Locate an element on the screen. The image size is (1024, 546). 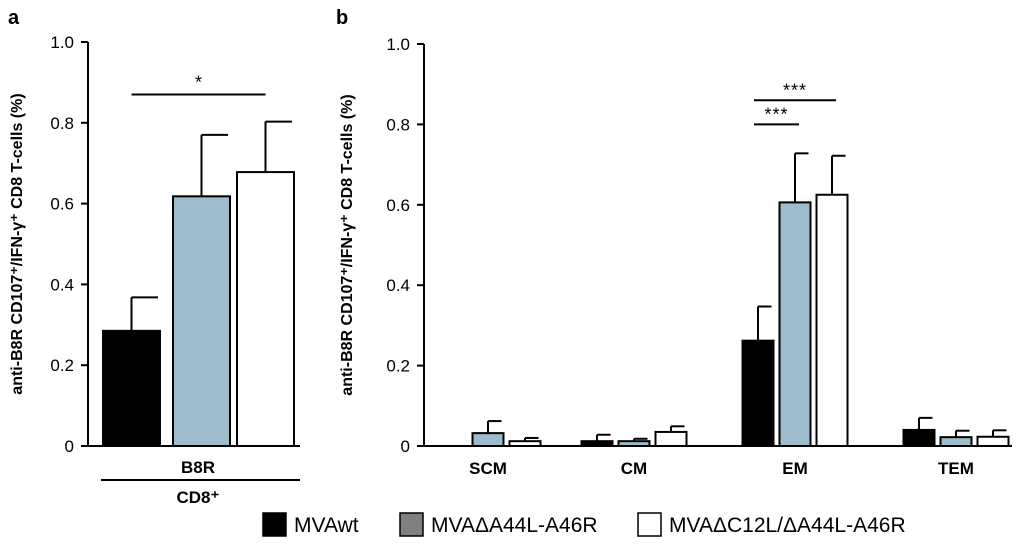
panel-a-letter: a is located at coordinates (14, 18).